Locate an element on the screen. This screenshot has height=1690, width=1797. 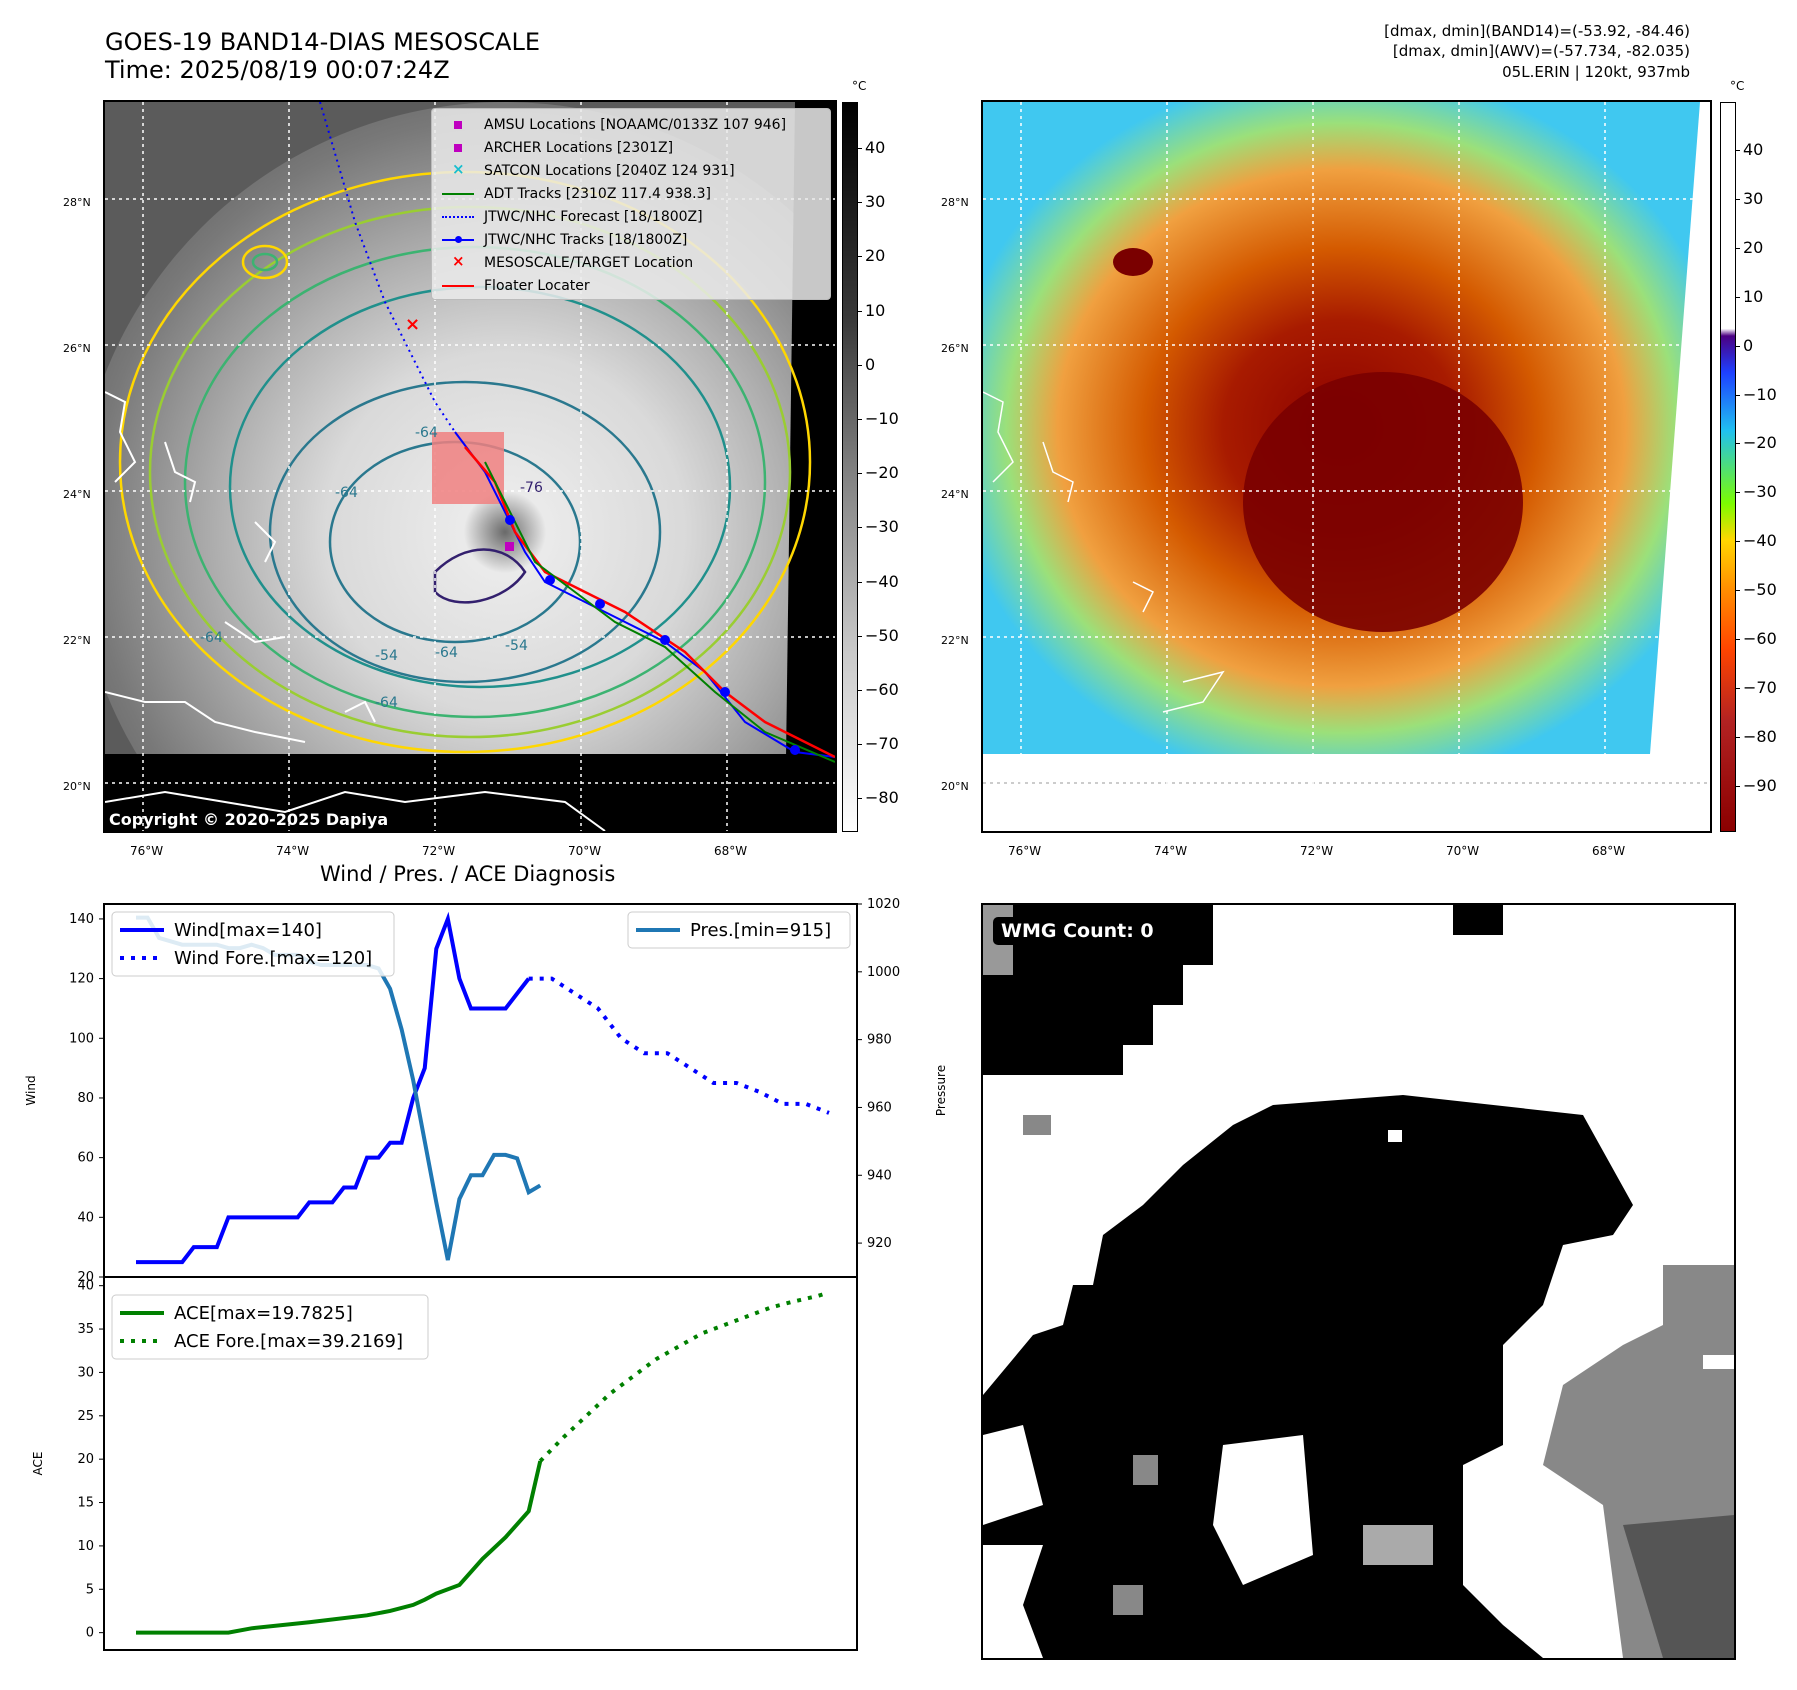
lat-label: 28°N is located at coordinates (77, 202).